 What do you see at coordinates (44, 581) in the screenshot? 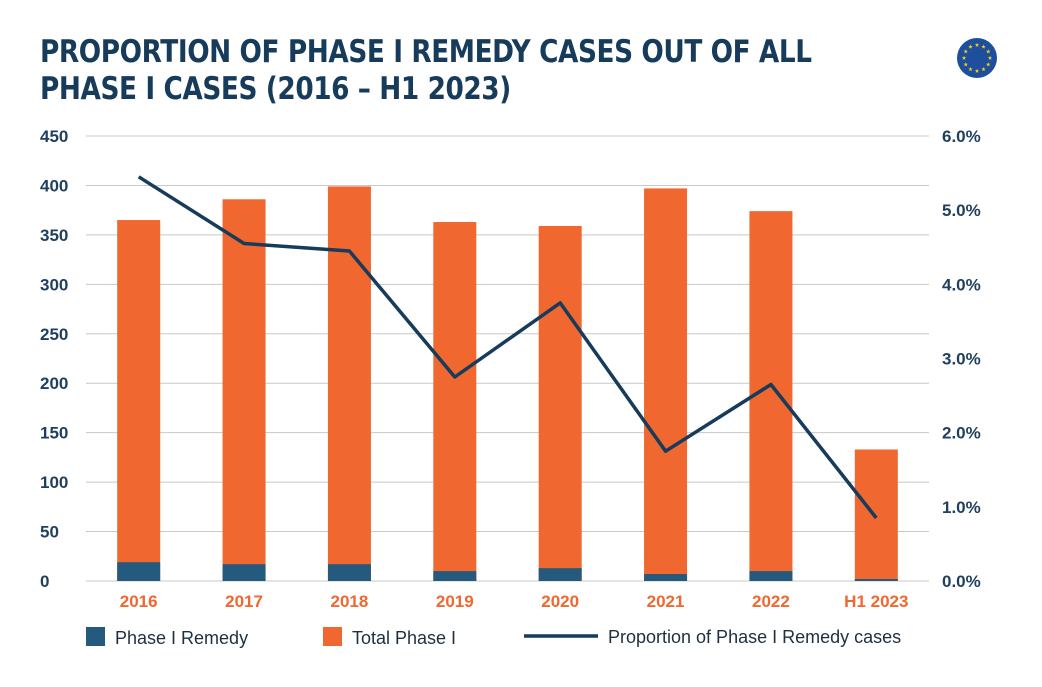
I see `y-left-tick-label: 0` at bounding box center [44, 581].